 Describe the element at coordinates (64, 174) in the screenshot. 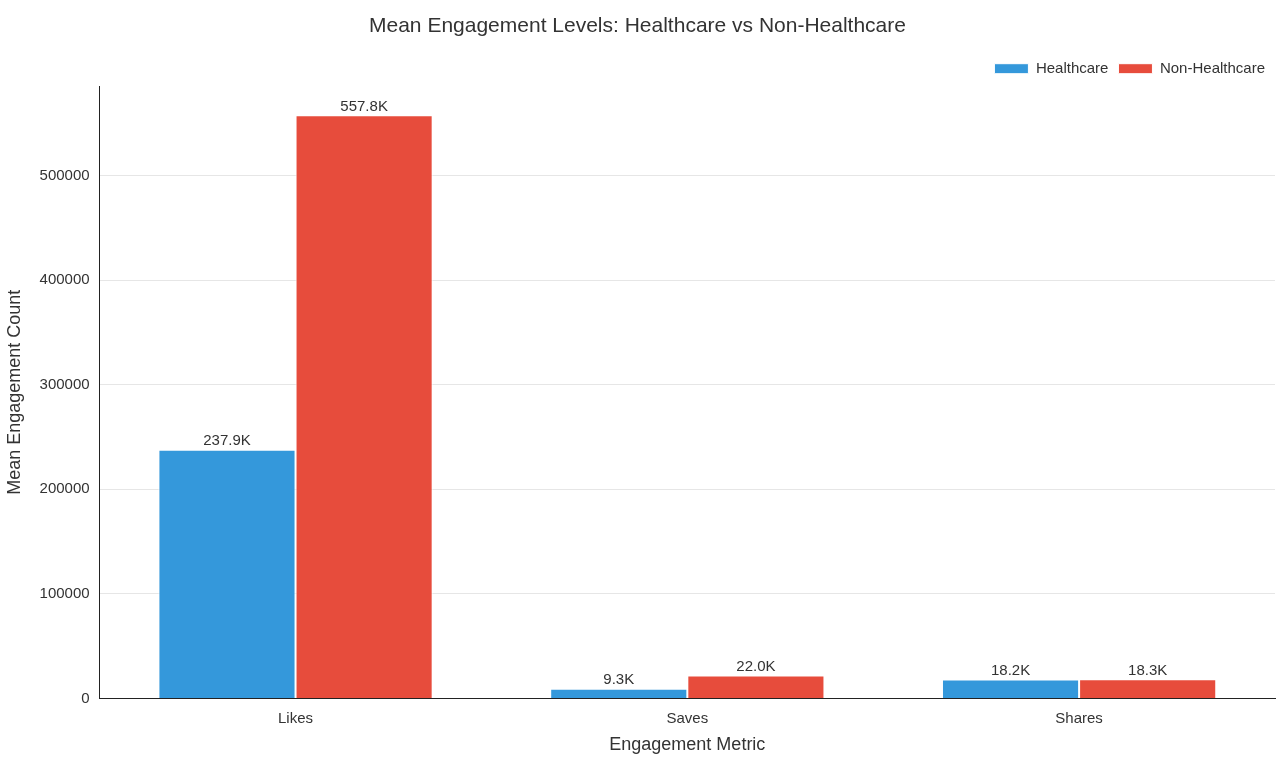

I see `y-tick-label: 500000` at that location.